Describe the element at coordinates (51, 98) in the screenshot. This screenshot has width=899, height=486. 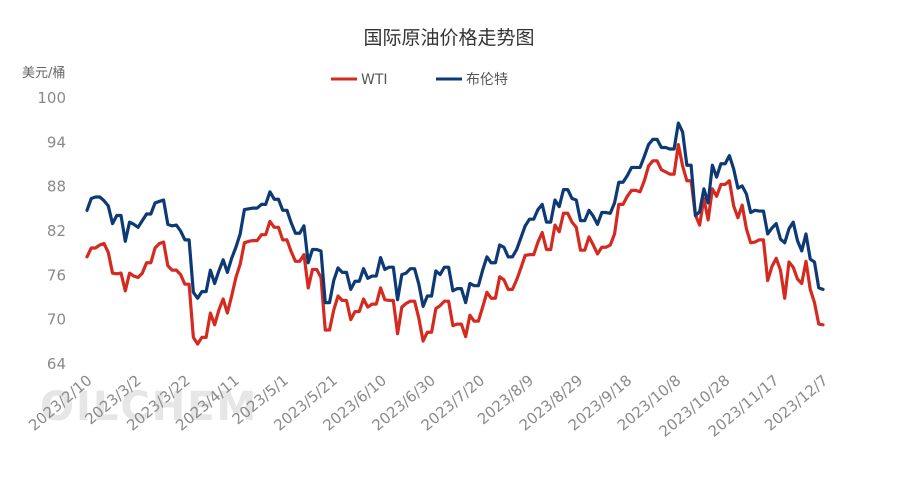
I see `y-tick-label: 100` at that location.